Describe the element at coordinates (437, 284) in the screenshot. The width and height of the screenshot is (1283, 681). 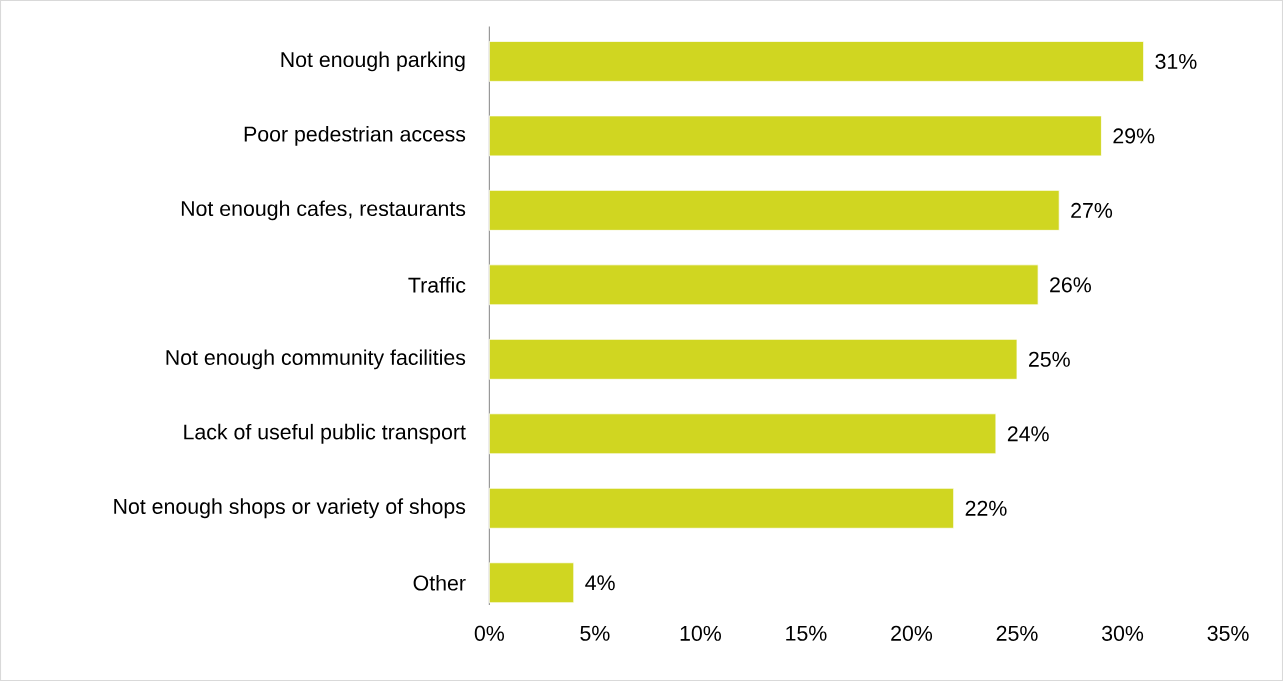
I see `y-tick-label: Traffic` at that location.